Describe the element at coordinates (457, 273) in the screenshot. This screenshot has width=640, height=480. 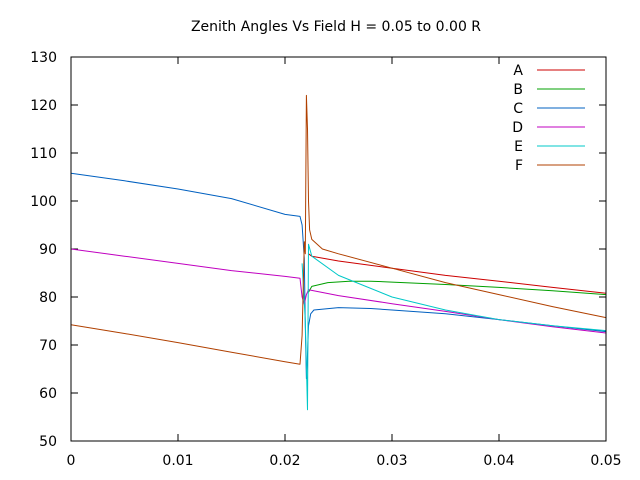
I see `series-line-a` at that location.